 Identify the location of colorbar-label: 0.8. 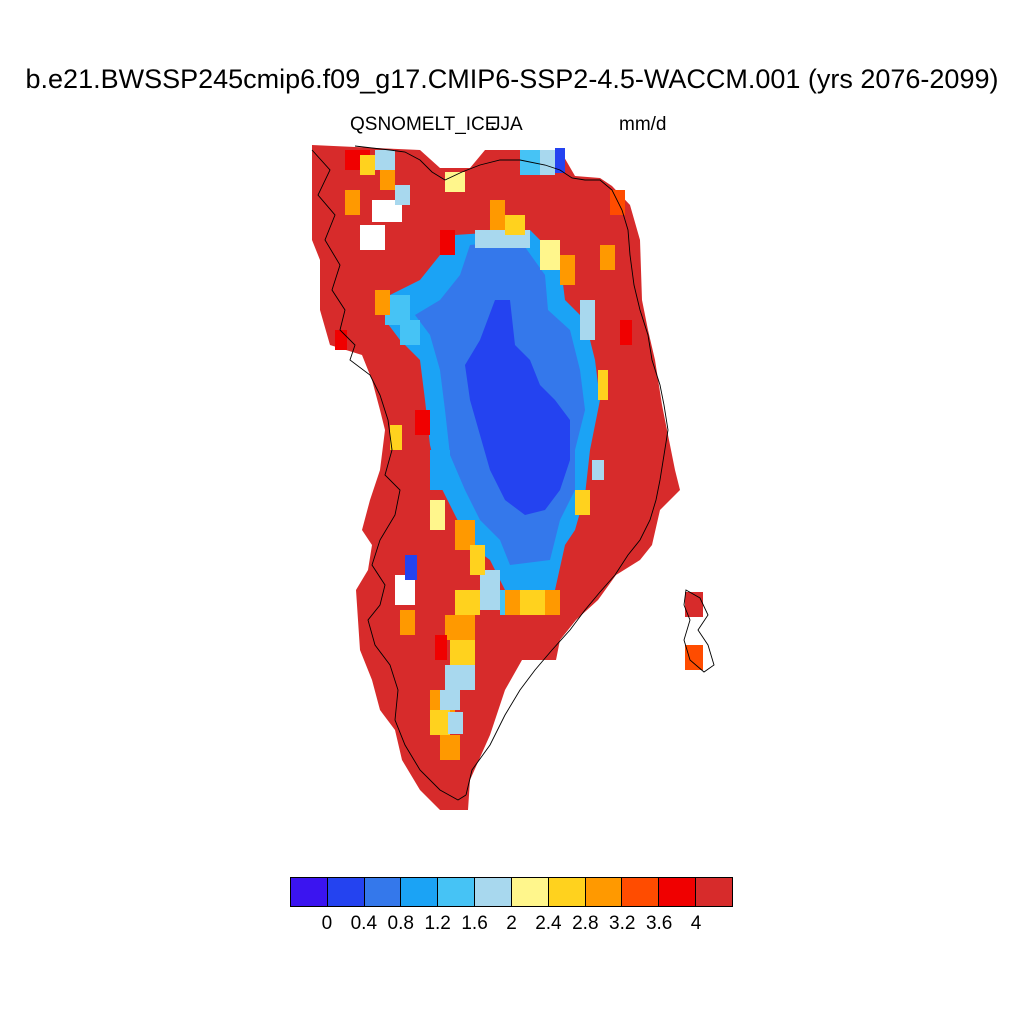
(400, 923).